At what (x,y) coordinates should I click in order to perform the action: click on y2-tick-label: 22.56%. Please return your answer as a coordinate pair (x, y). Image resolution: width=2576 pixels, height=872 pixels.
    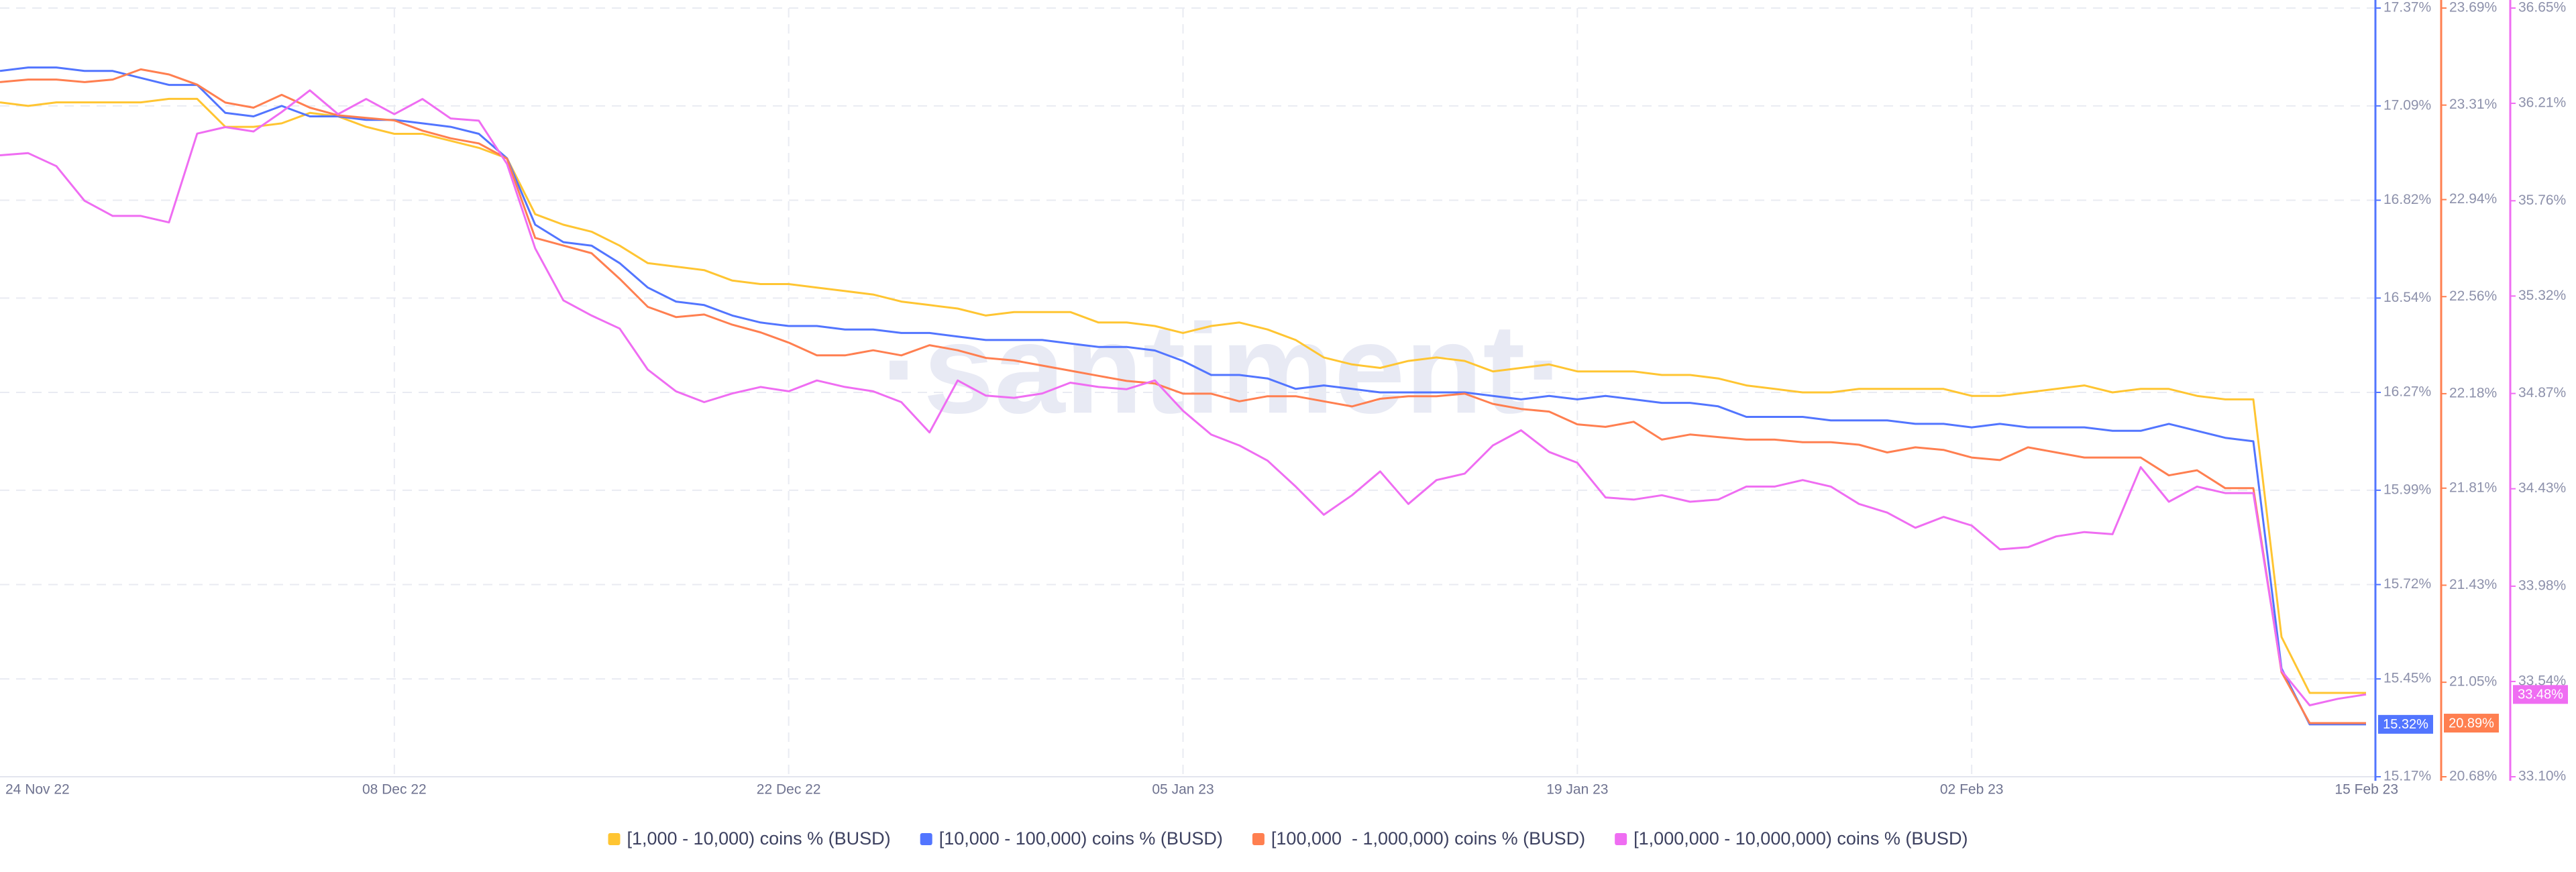
    Looking at the image, I should click on (2473, 296).